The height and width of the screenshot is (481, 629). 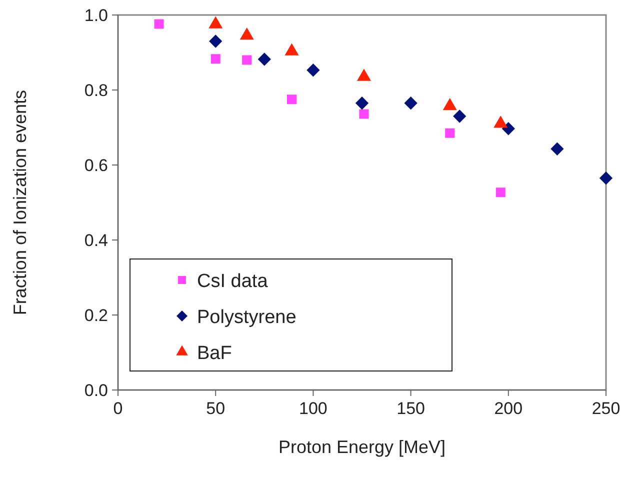 I want to click on y-tick-label: 0.6, so click(x=96, y=165).